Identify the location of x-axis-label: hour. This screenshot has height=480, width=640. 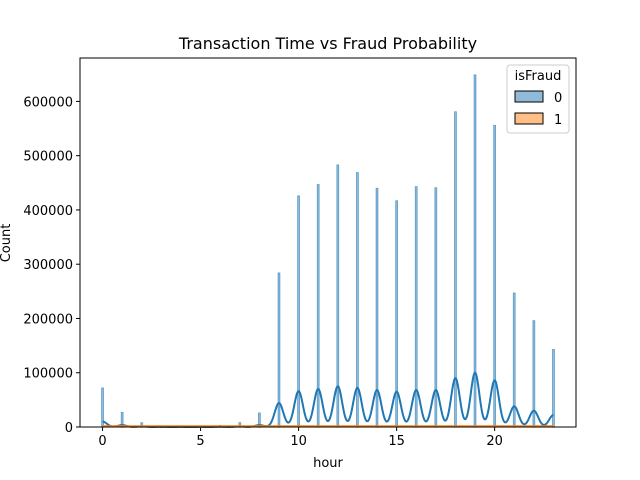
(328, 463).